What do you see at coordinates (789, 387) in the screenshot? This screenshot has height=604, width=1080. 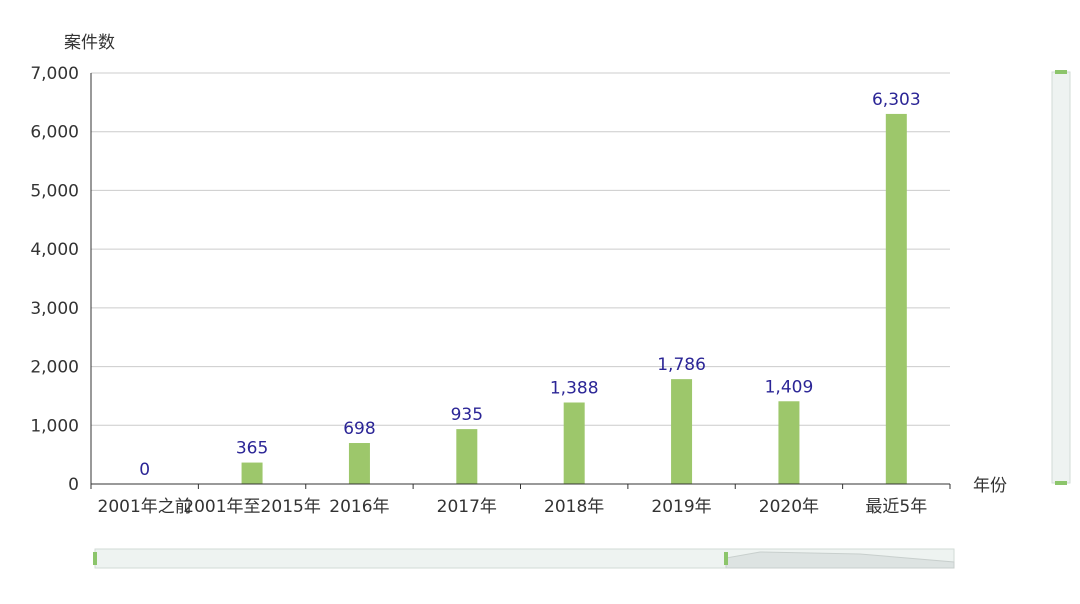 I see `data-label: 1,409` at bounding box center [789, 387].